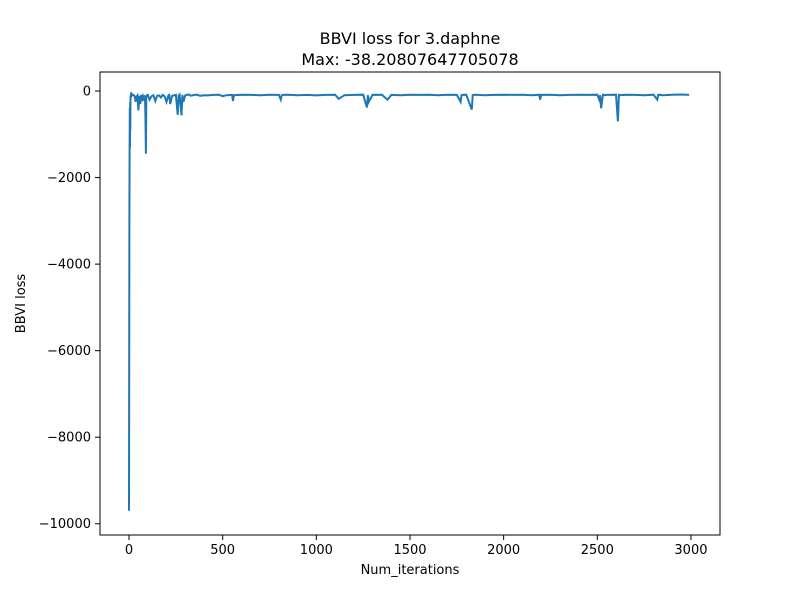 Image resolution: width=800 pixels, height=605 pixels. Describe the element at coordinates (65, 524) in the screenshot. I see `y-tick-label: −10000` at that location.